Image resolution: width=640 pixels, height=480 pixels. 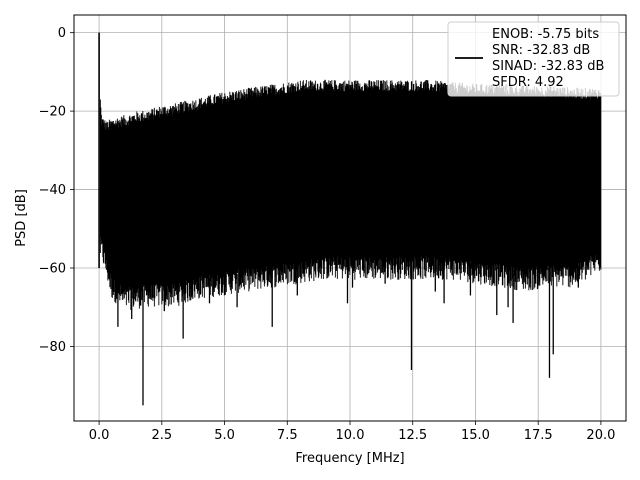 I want to click on x-tick-label: 0.0, so click(x=99, y=435).